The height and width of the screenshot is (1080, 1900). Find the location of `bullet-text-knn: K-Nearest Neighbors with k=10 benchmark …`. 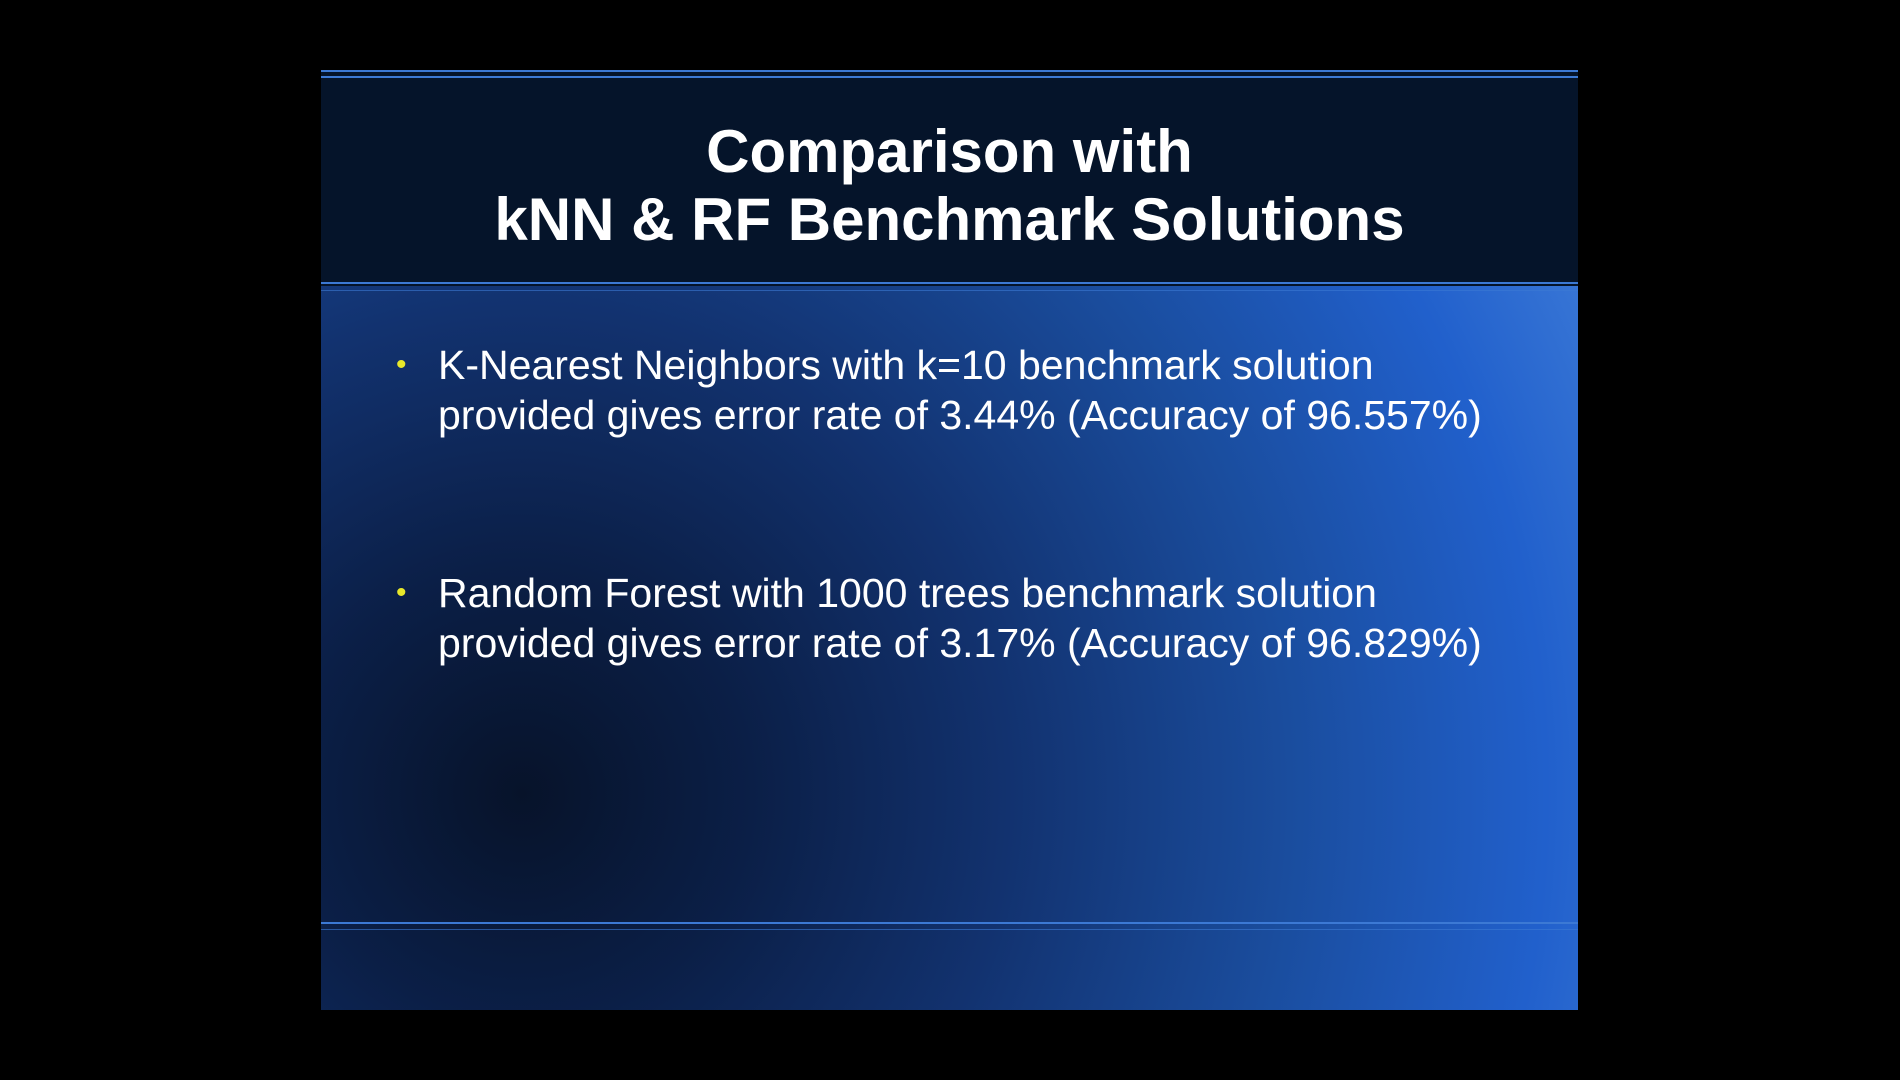

bullet-text-knn: K-Nearest Neighbors with k=10 benchmark … is located at coordinates (960, 390).